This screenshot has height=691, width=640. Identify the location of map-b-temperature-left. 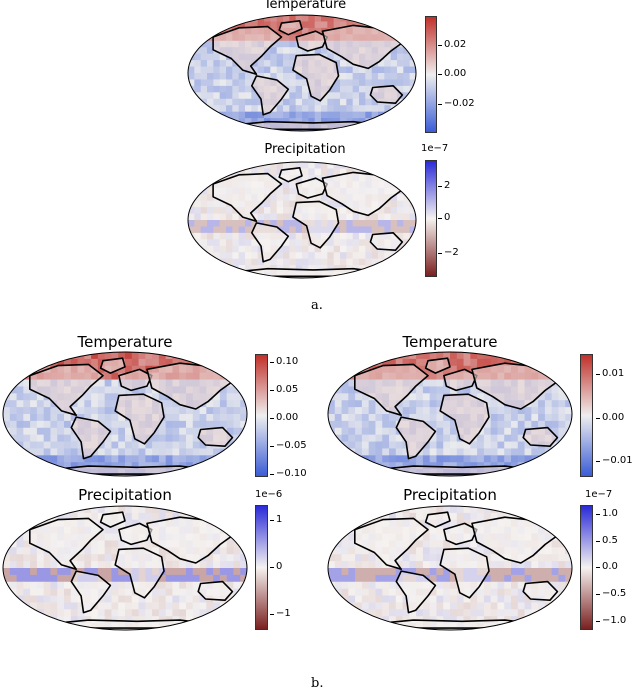
(125, 414).